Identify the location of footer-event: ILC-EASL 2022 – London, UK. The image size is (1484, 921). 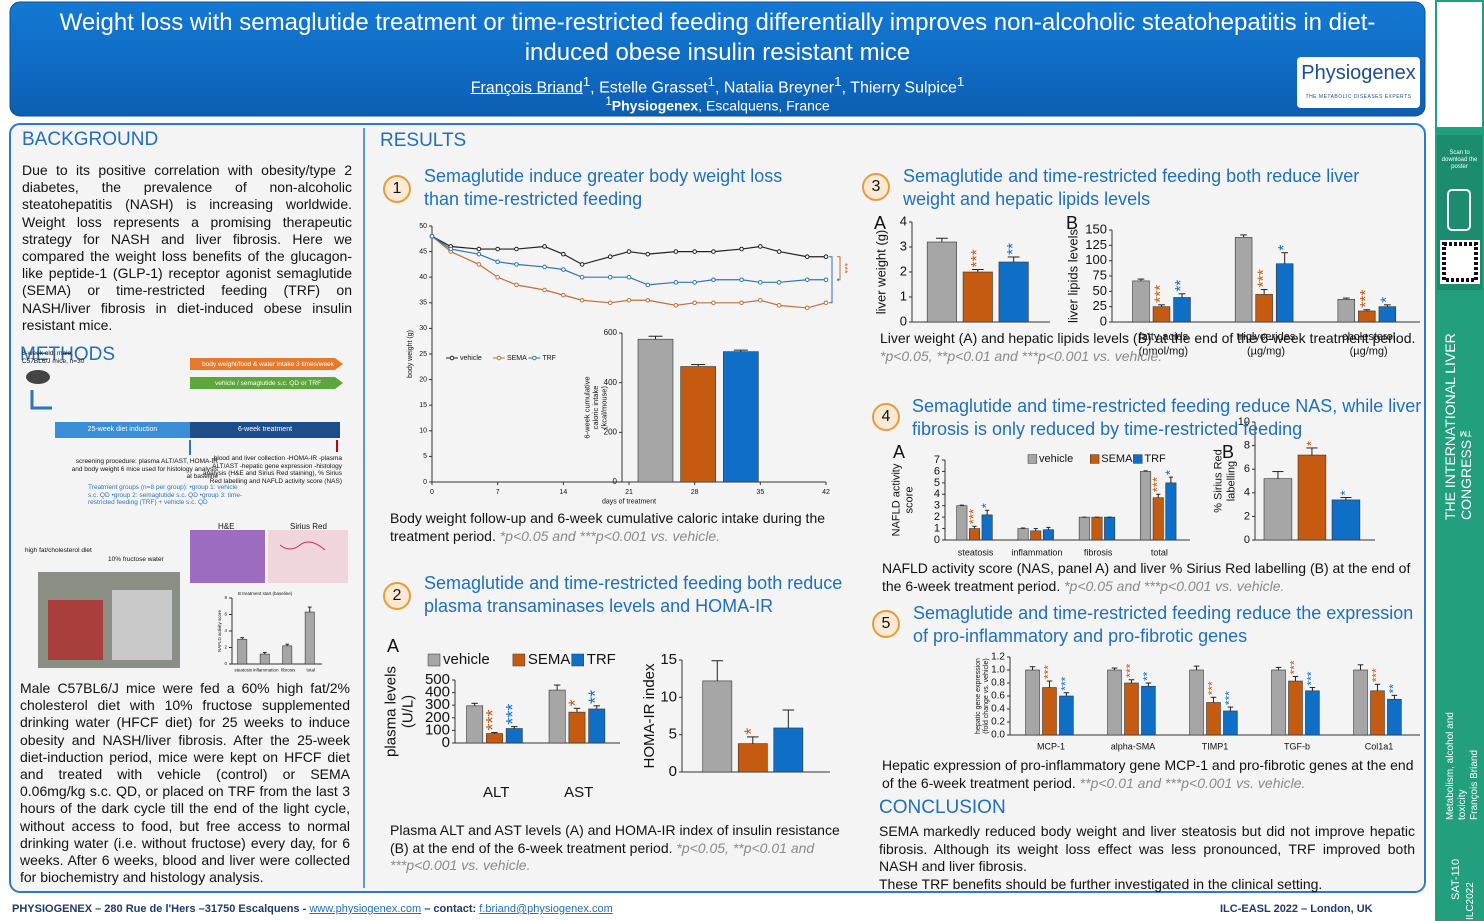
(1296, 909).